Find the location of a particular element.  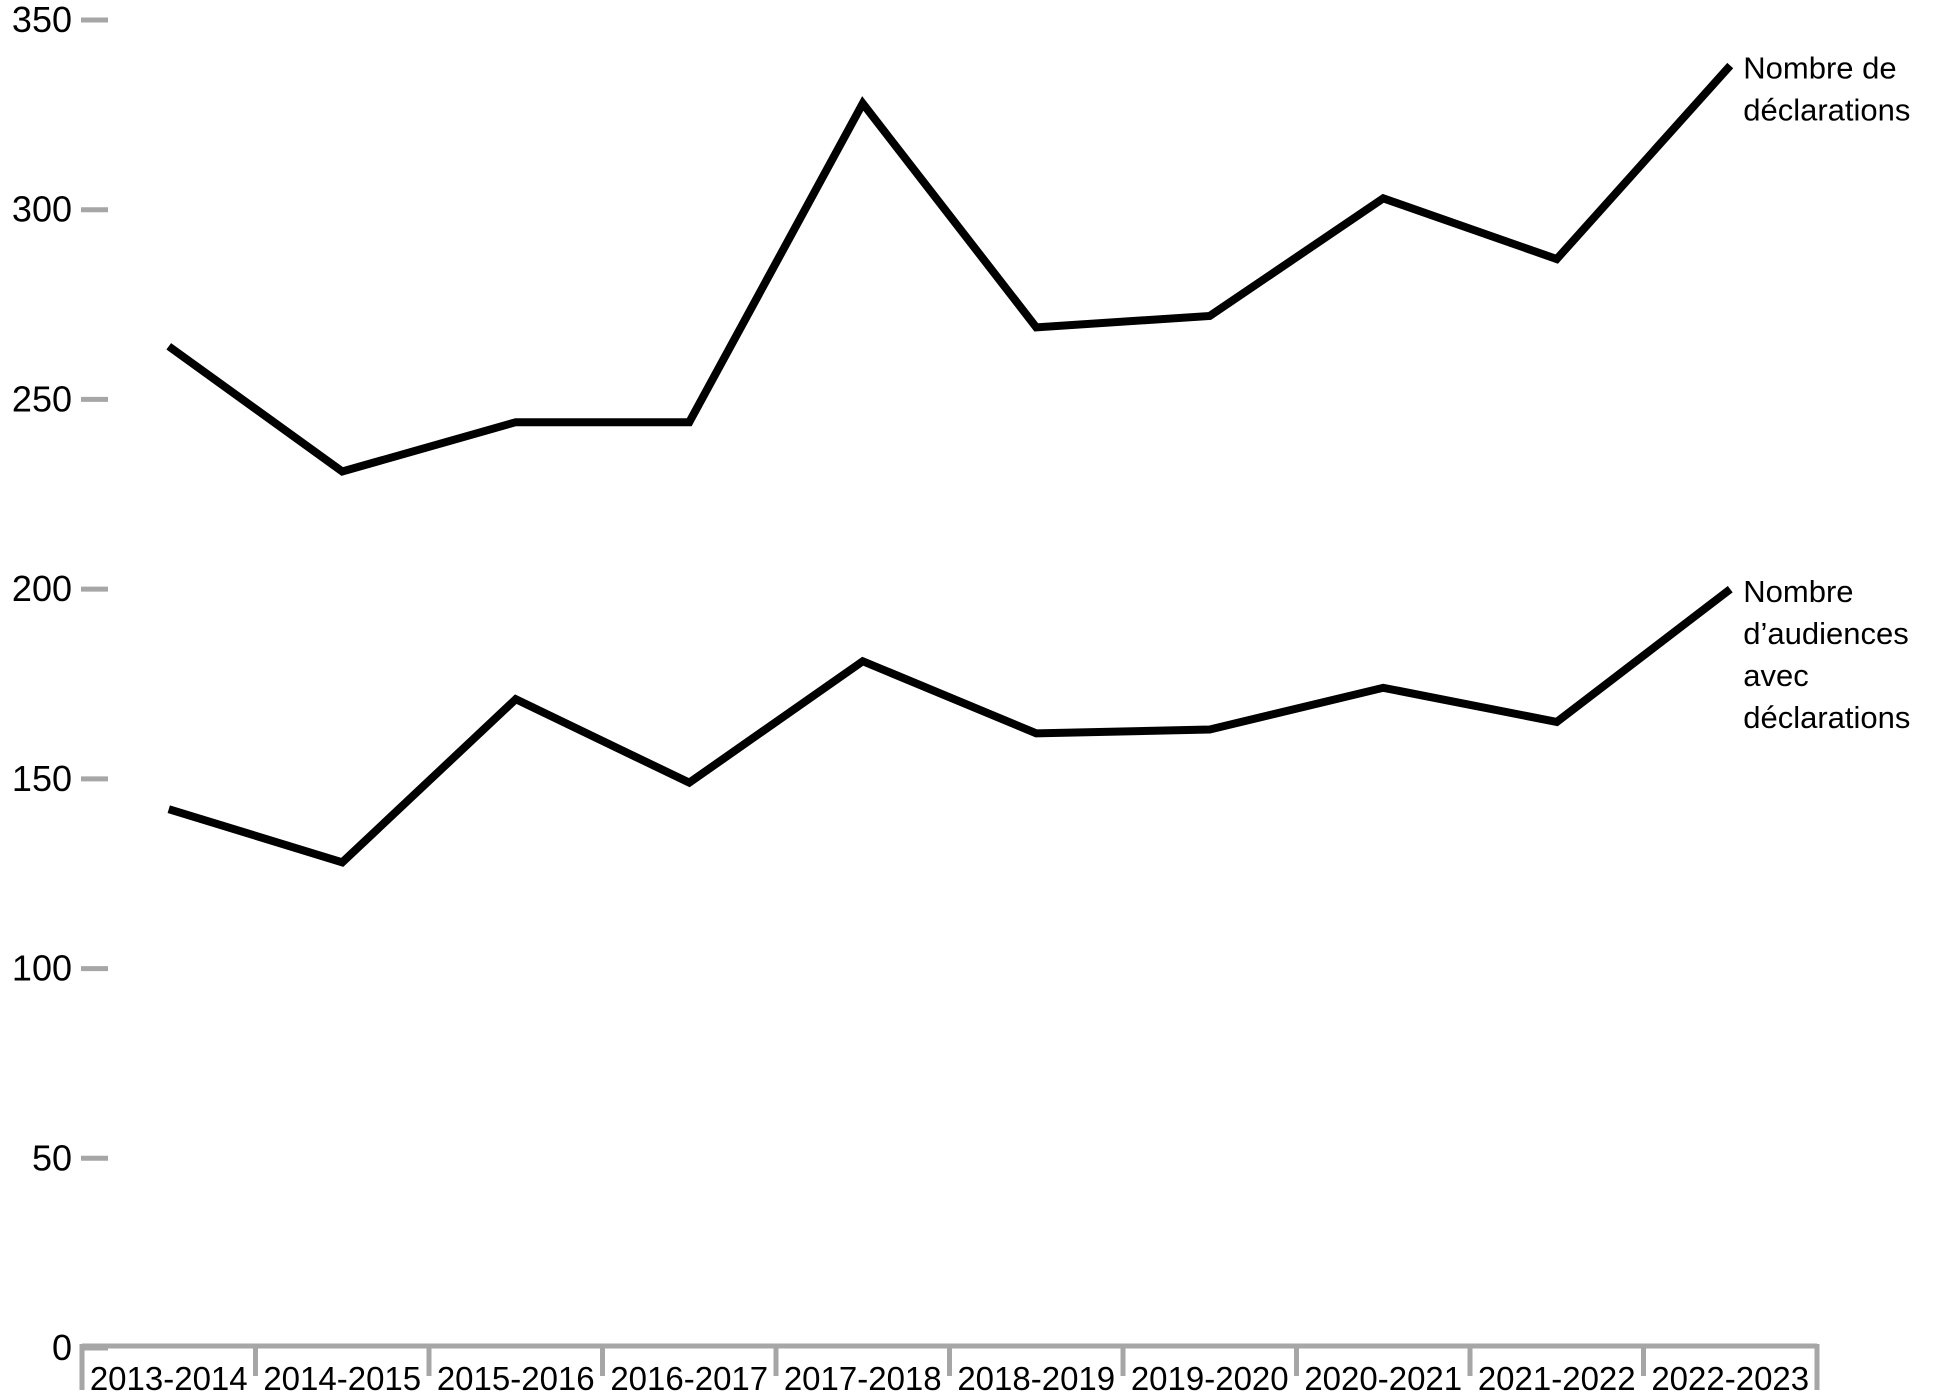

x-category-label: 2014-2015 is located at coordinates (342, 1378).